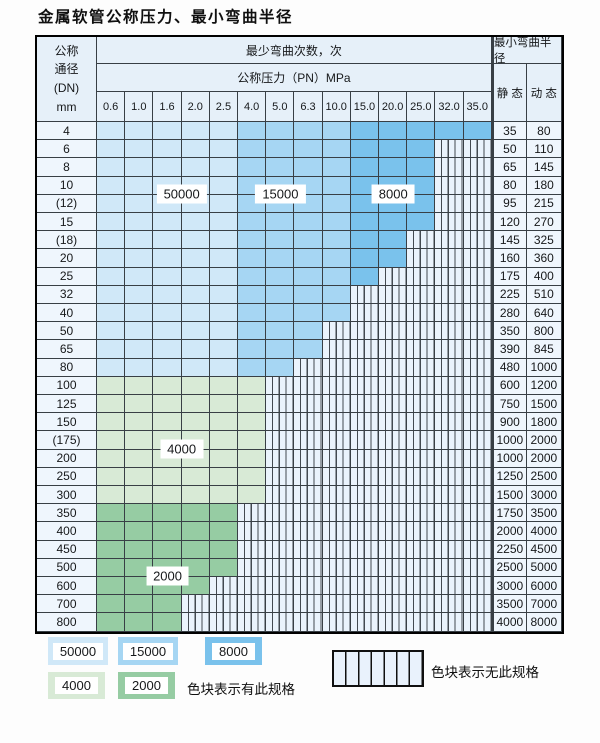 This screenshot has height=743, width=600. I want to click on has-spec-note: 色块表示有此规格, so click(241, 689).